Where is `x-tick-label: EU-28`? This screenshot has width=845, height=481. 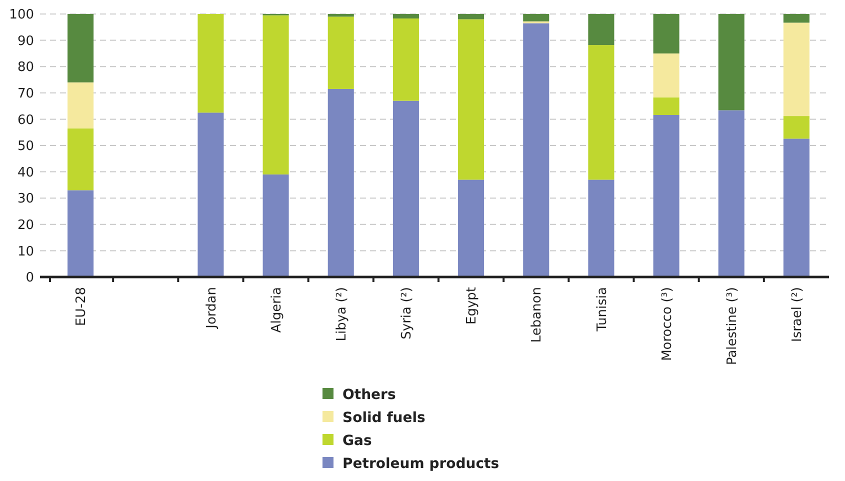
x-tick-label: EU-28 is located at coordinates (82, 306).